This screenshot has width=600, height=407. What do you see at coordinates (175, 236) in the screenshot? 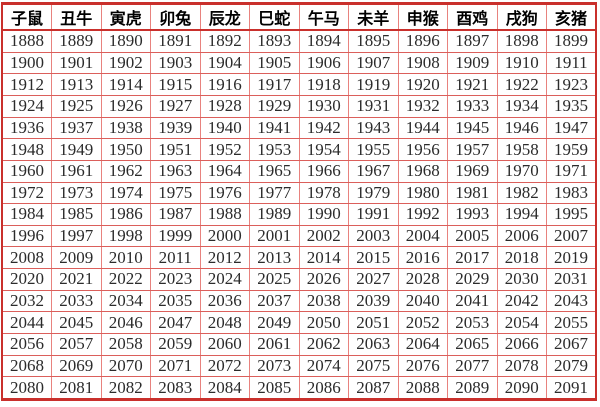
I see `year-cell: 1999` at bounding box center [175, 236].